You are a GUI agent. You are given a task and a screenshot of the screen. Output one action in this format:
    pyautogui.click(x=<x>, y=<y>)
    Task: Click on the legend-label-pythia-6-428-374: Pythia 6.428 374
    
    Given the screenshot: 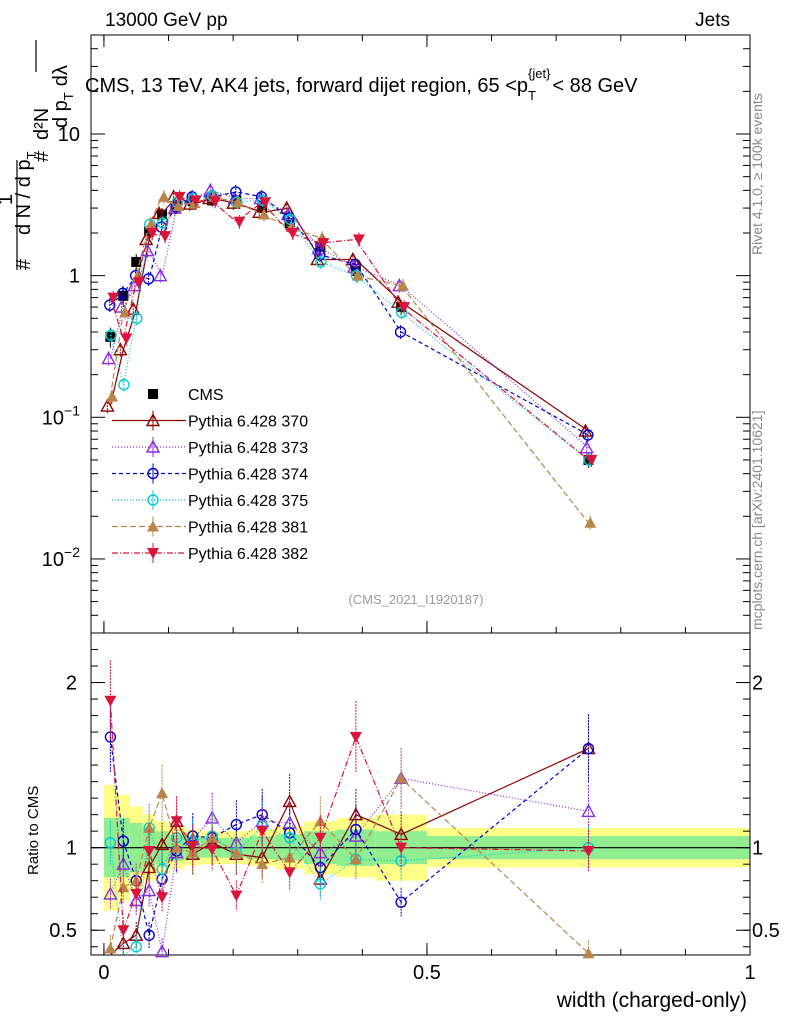 What is the action you would take?
    pyautogui.click(x=248, y=475)
    